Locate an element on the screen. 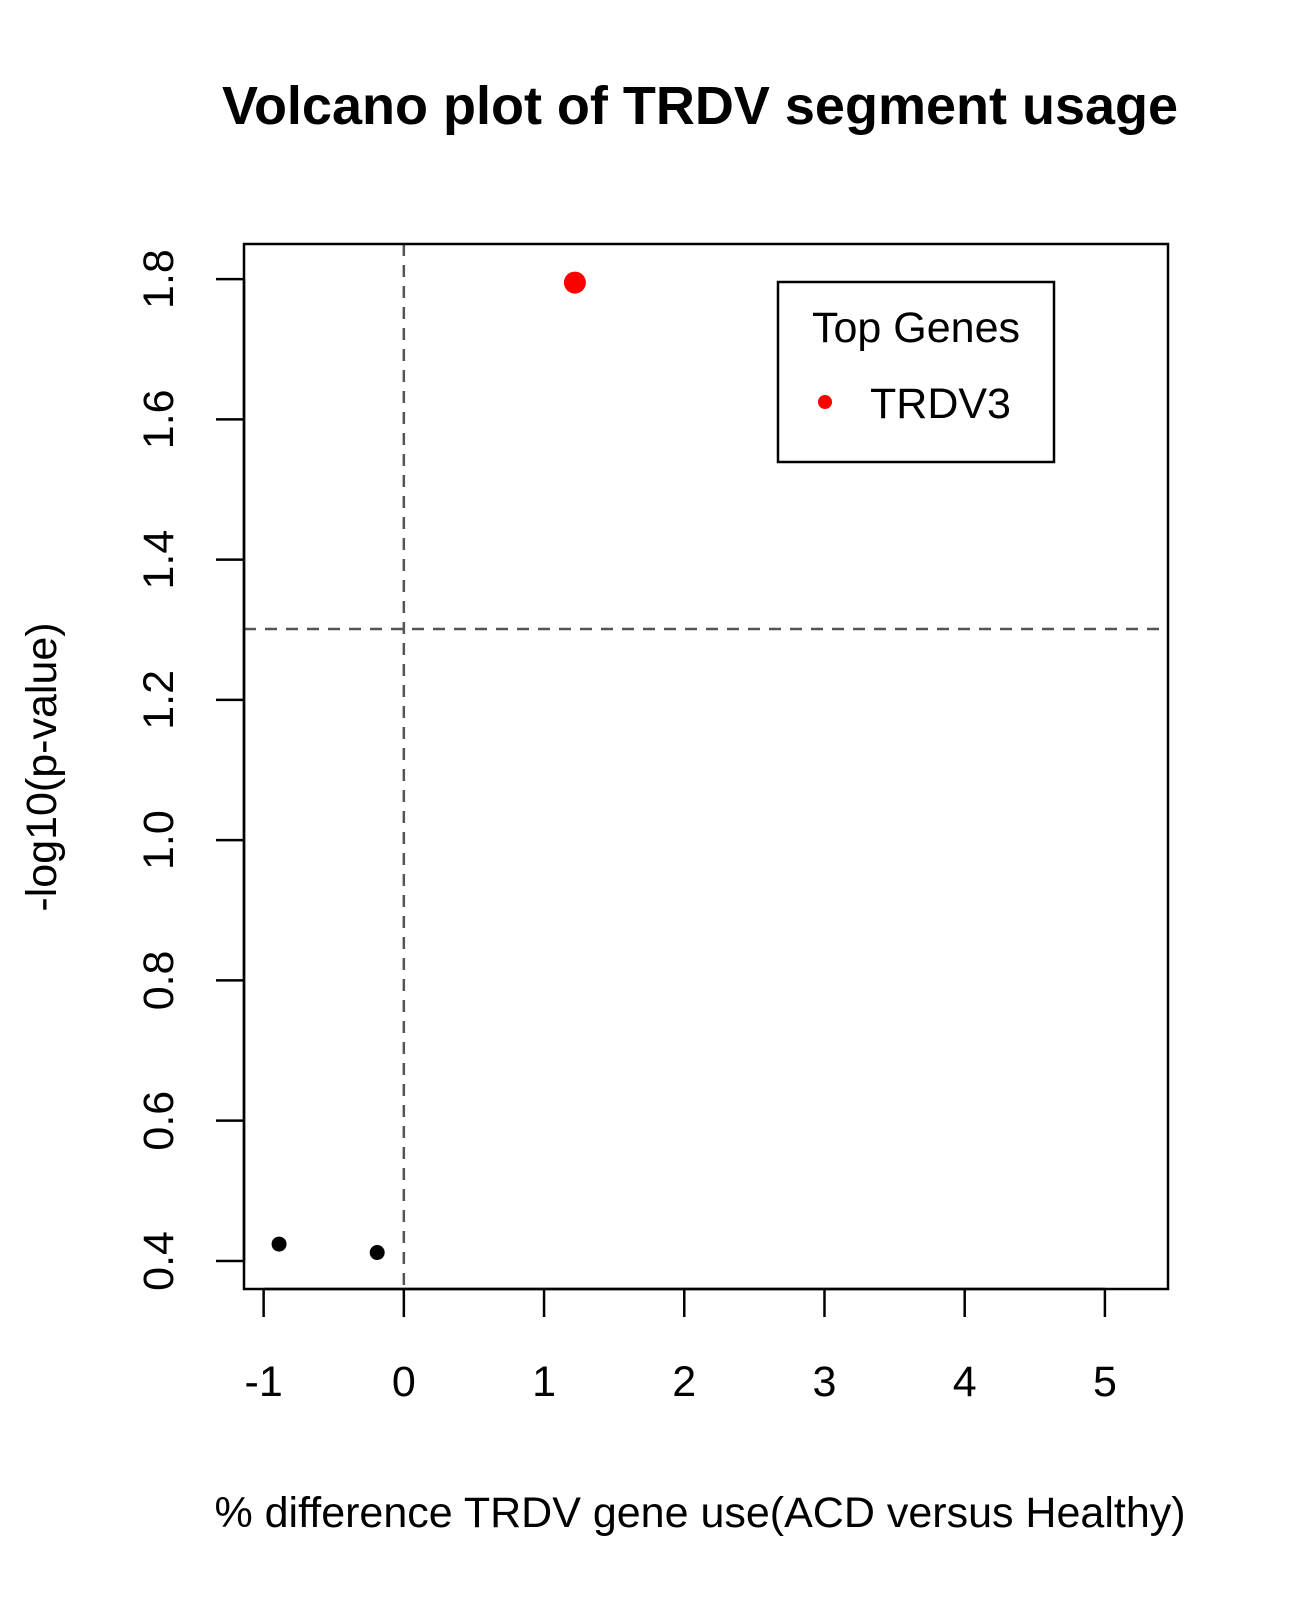 Image resolution: width=1300 pixels, height=1600 pixels. x-tick-label: -1 is located at coordinates (264, 1382).